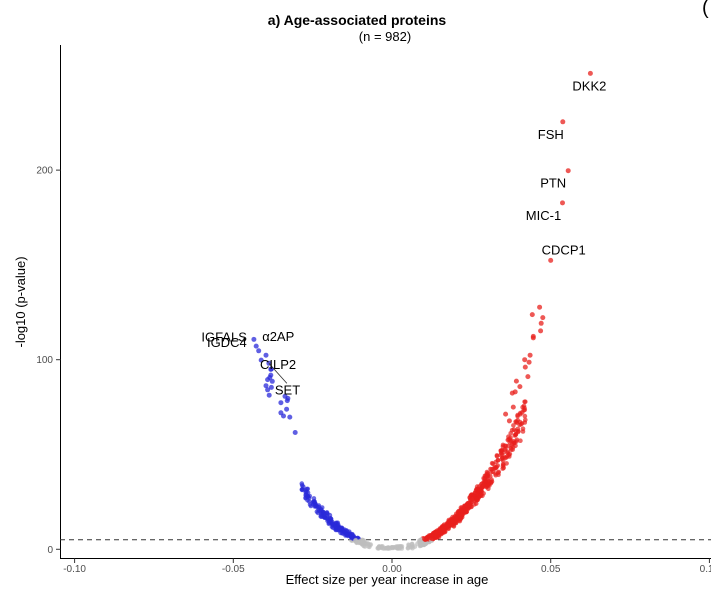  I want to click on x-axis-label: Effect size per year increase in age, so click(387, 579).